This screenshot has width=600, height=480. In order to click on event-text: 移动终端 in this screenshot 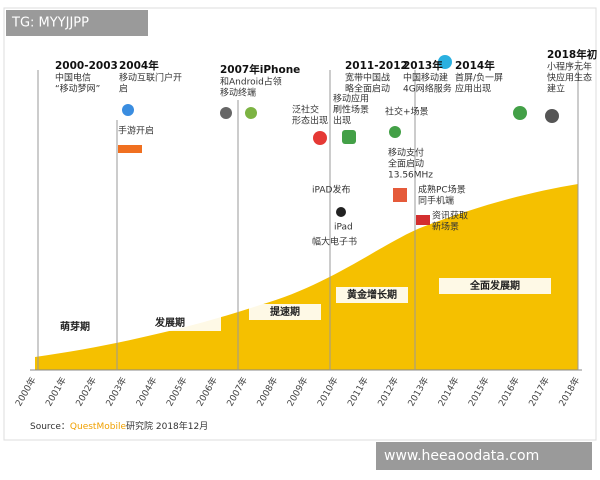, I will do `click(238, 93)`.